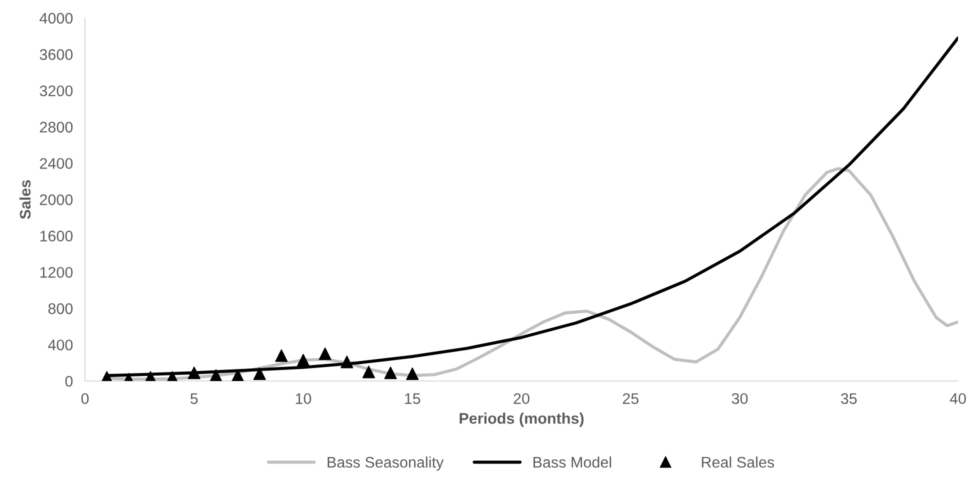  Describe the element at coordinates (56, 236) in the screenshot. I see `y-tick-label: 1600` at that location.